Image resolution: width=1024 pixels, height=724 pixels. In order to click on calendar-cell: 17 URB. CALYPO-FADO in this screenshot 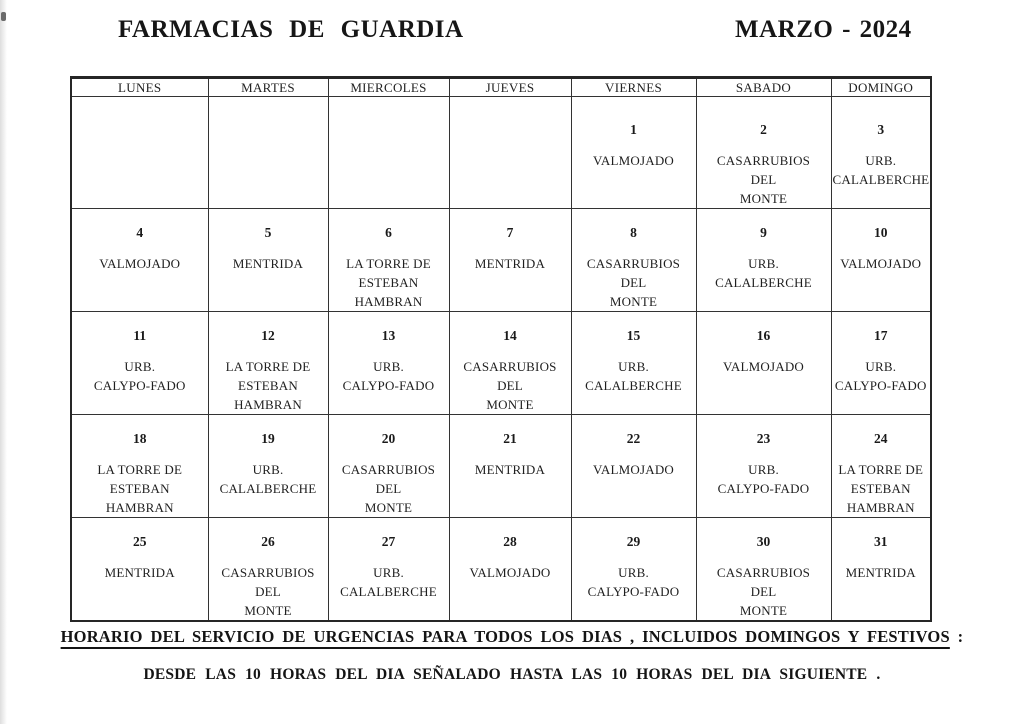, I will do `click(881, 363)`.